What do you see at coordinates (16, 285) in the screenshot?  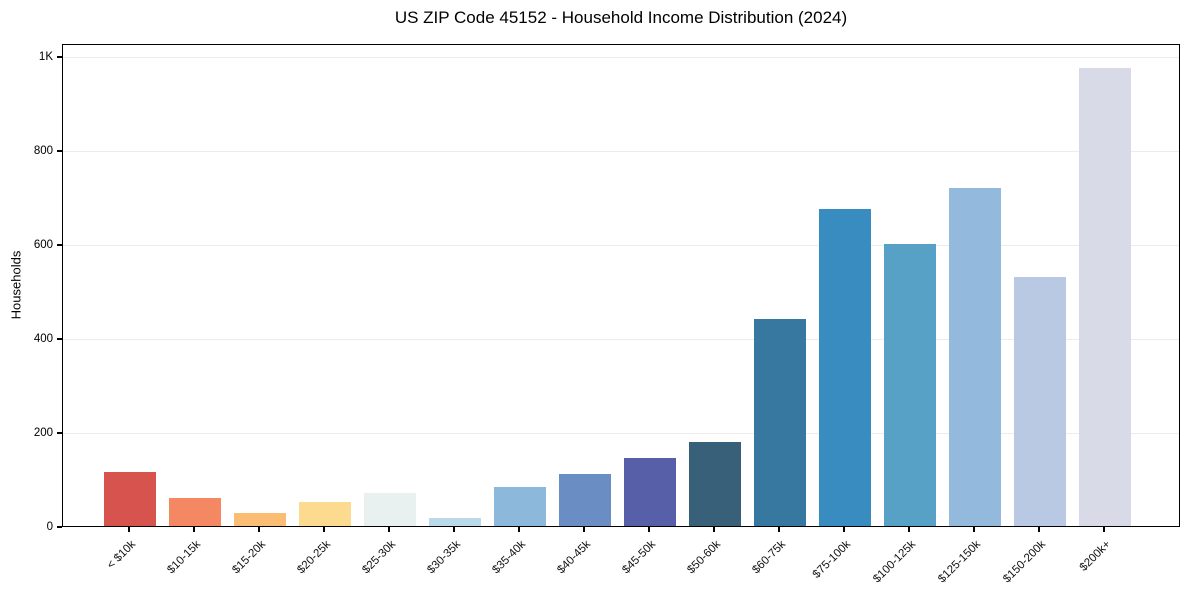 I see `y-axis-label: Households` at bounding box center [16, 285].